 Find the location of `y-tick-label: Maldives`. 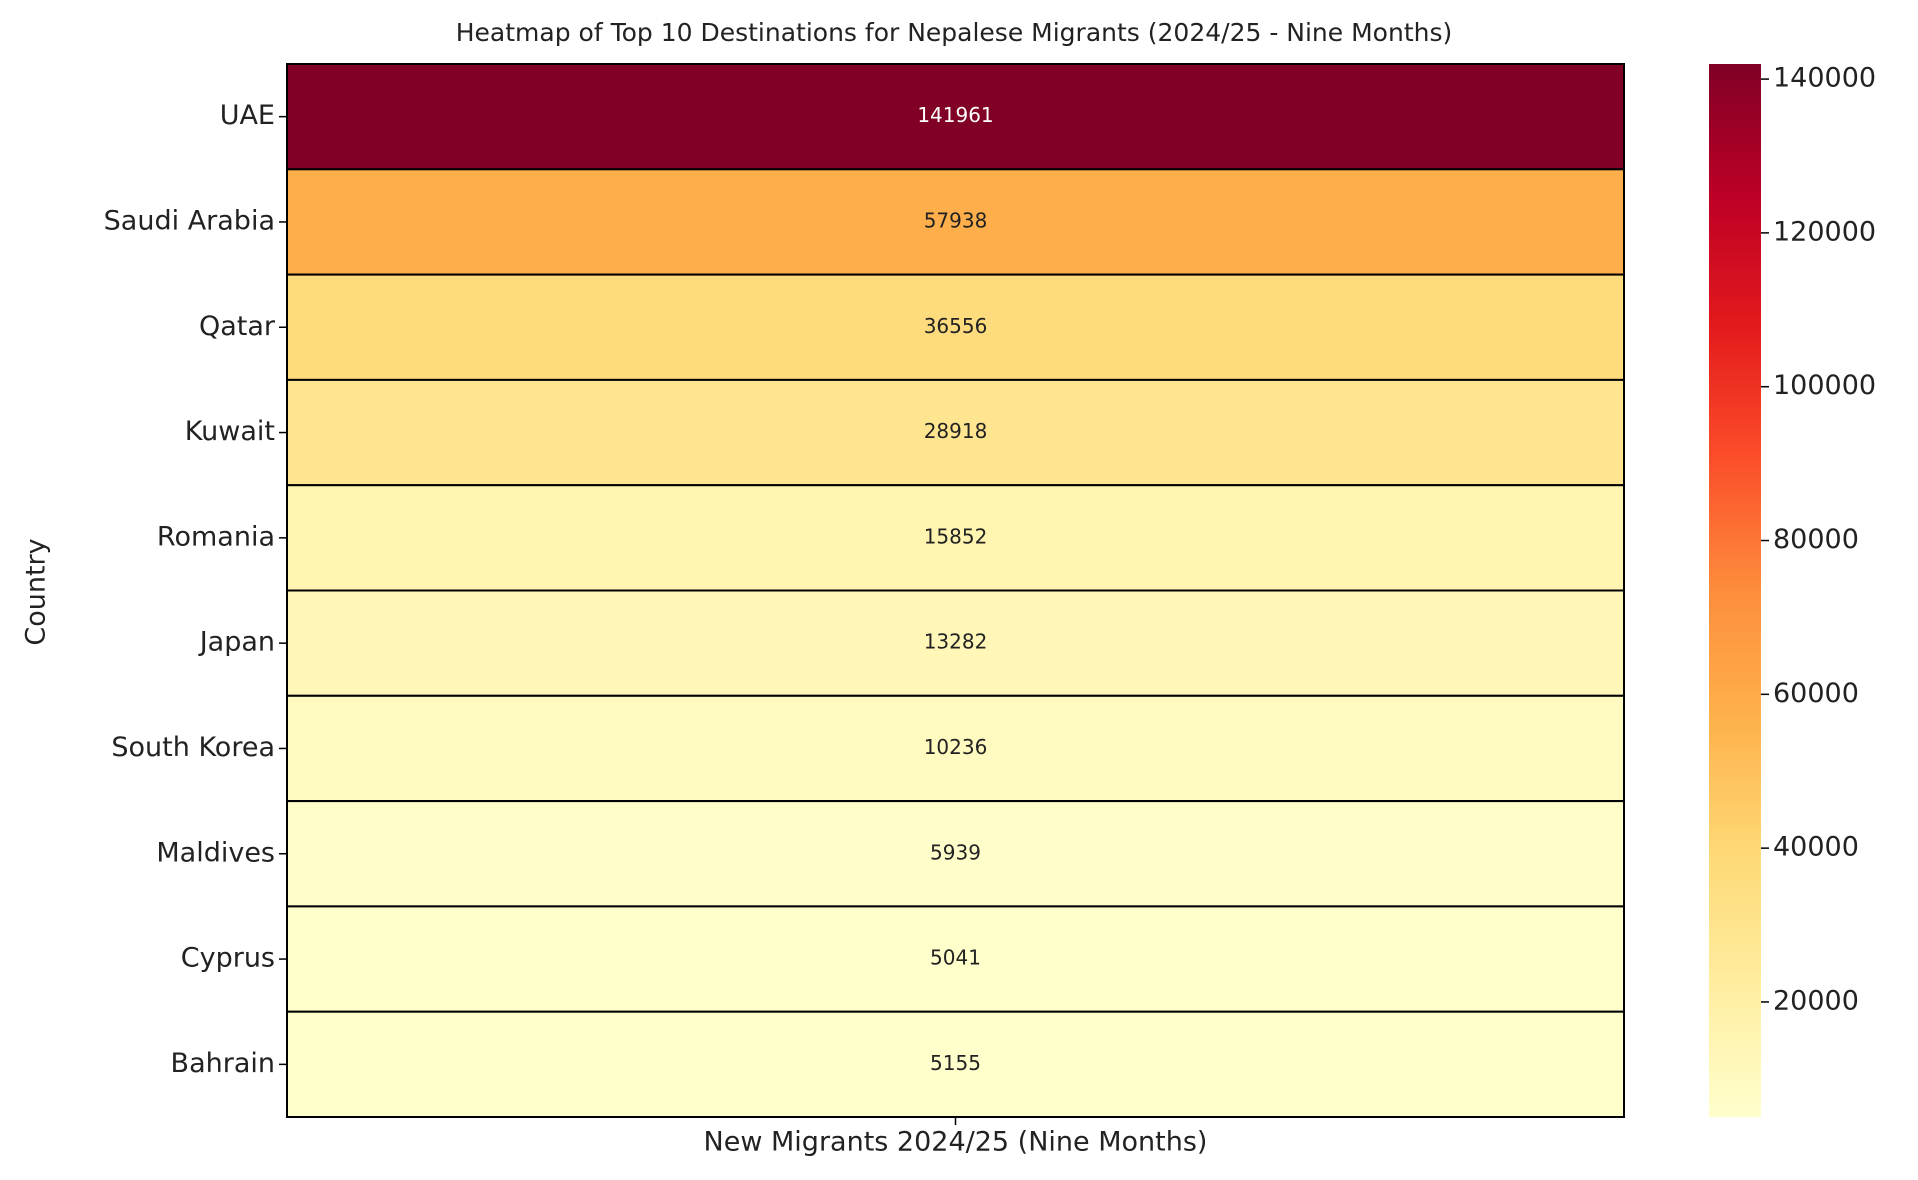

y-tick-label: Maldives is located at coordinates (215, 852).